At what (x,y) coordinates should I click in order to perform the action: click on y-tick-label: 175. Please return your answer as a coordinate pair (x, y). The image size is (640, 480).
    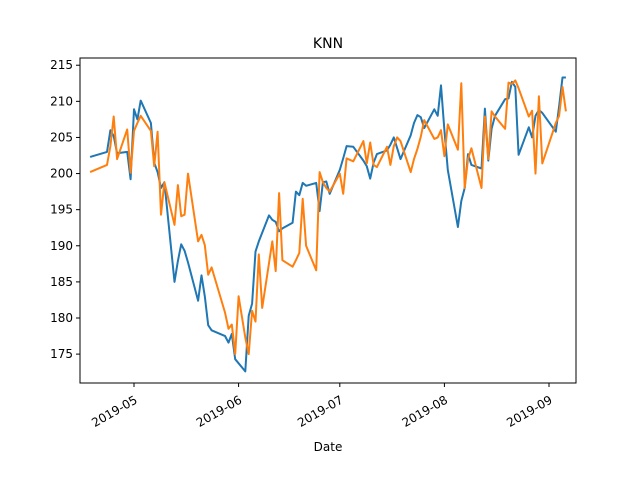
    Looking at the image, I should click on (61, 354).